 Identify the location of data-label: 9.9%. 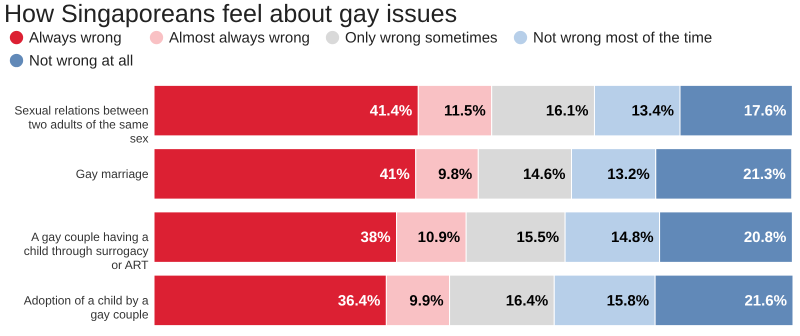
(426, 301).